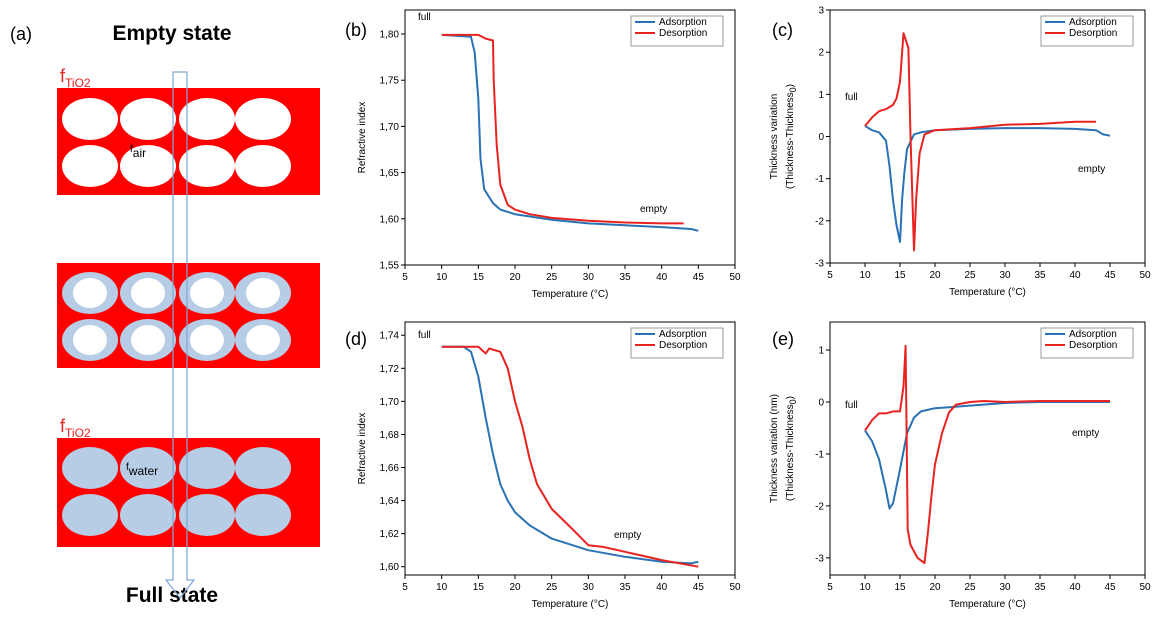 The width and height of the screenshot is (1156, 621). I want to click on y-tick-label: 2, so click(821, 53).